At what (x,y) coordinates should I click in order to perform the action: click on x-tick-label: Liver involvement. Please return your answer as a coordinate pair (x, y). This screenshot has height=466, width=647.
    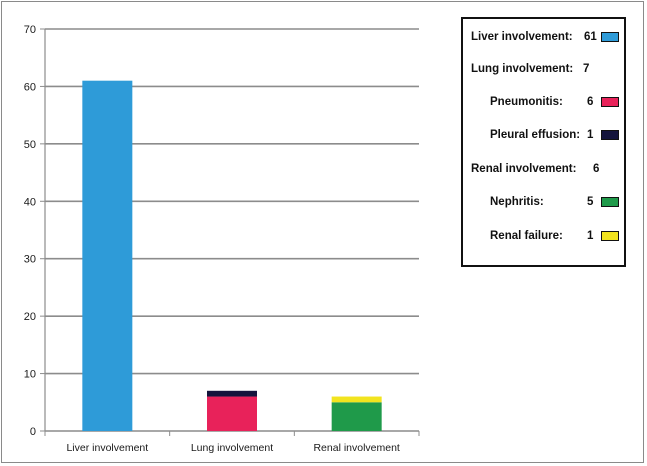
    Looking at the image, I should click on (107, 448).